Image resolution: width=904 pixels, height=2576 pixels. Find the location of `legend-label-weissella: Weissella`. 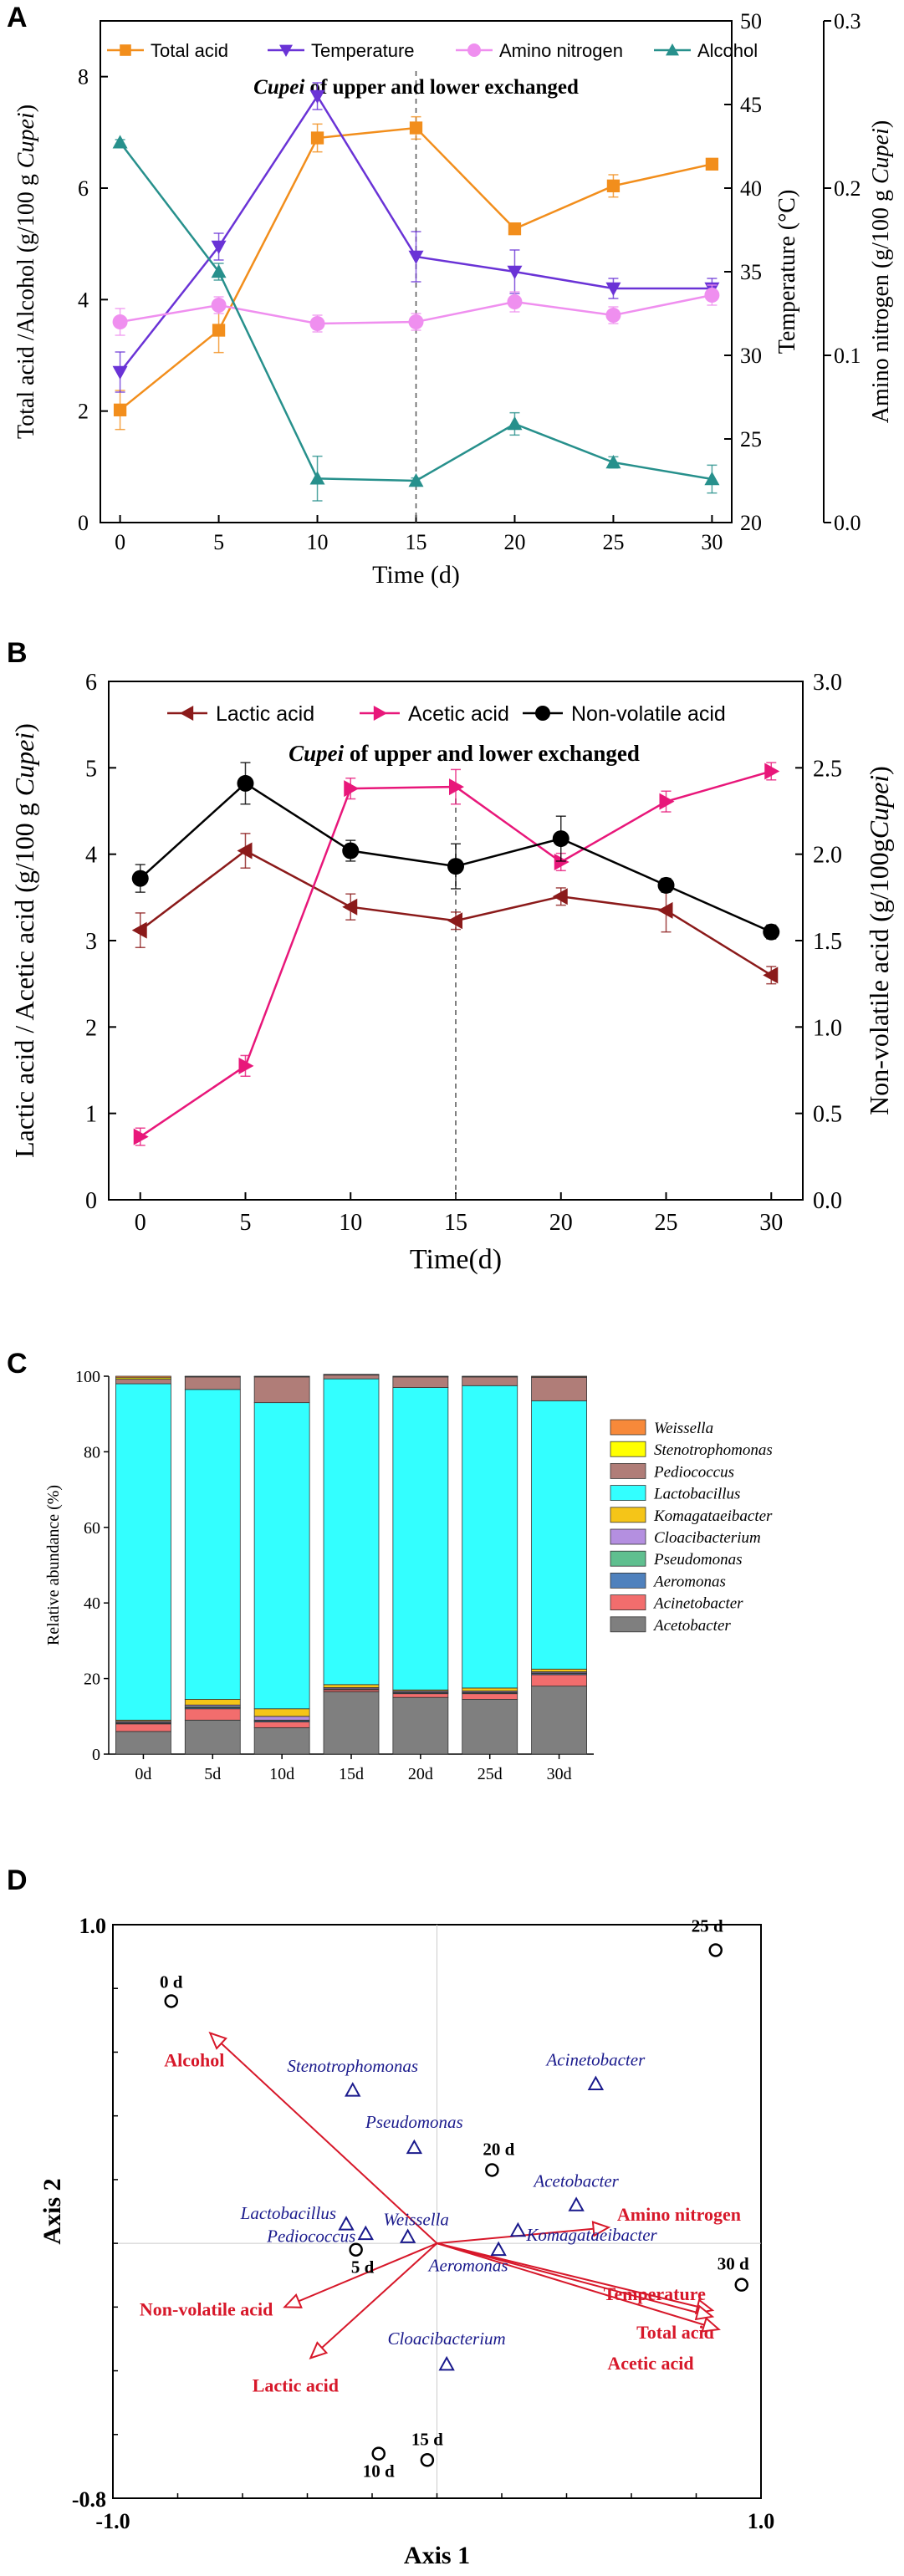

legend-label-weissella: Weissella is located at coordinates (684, 1429).